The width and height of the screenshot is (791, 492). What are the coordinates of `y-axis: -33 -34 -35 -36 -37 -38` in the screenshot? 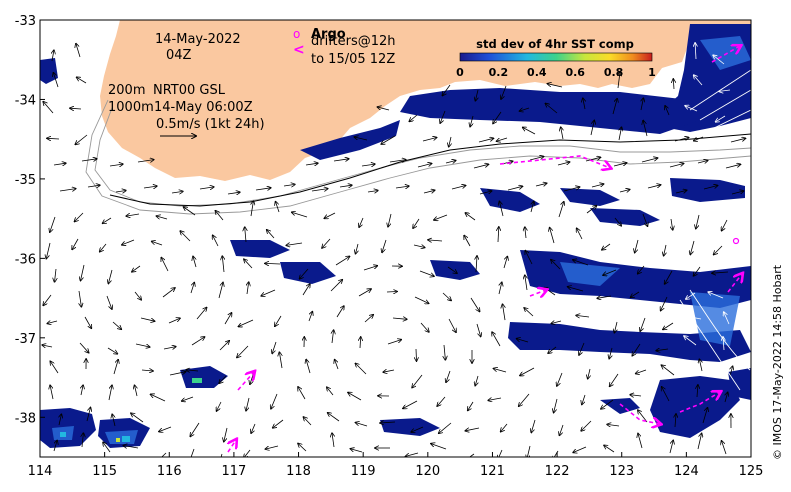 It's located at (30, 220).